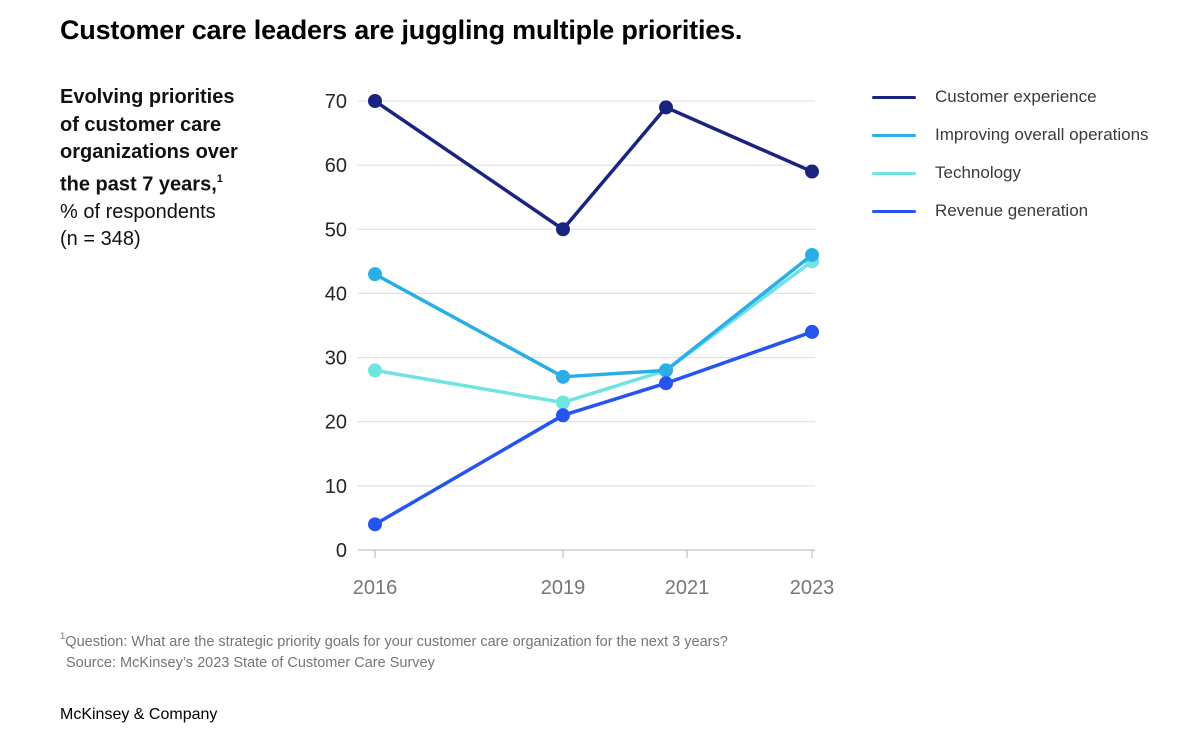  I want to click on subtitle-line: organizations over, so click(149, 152).